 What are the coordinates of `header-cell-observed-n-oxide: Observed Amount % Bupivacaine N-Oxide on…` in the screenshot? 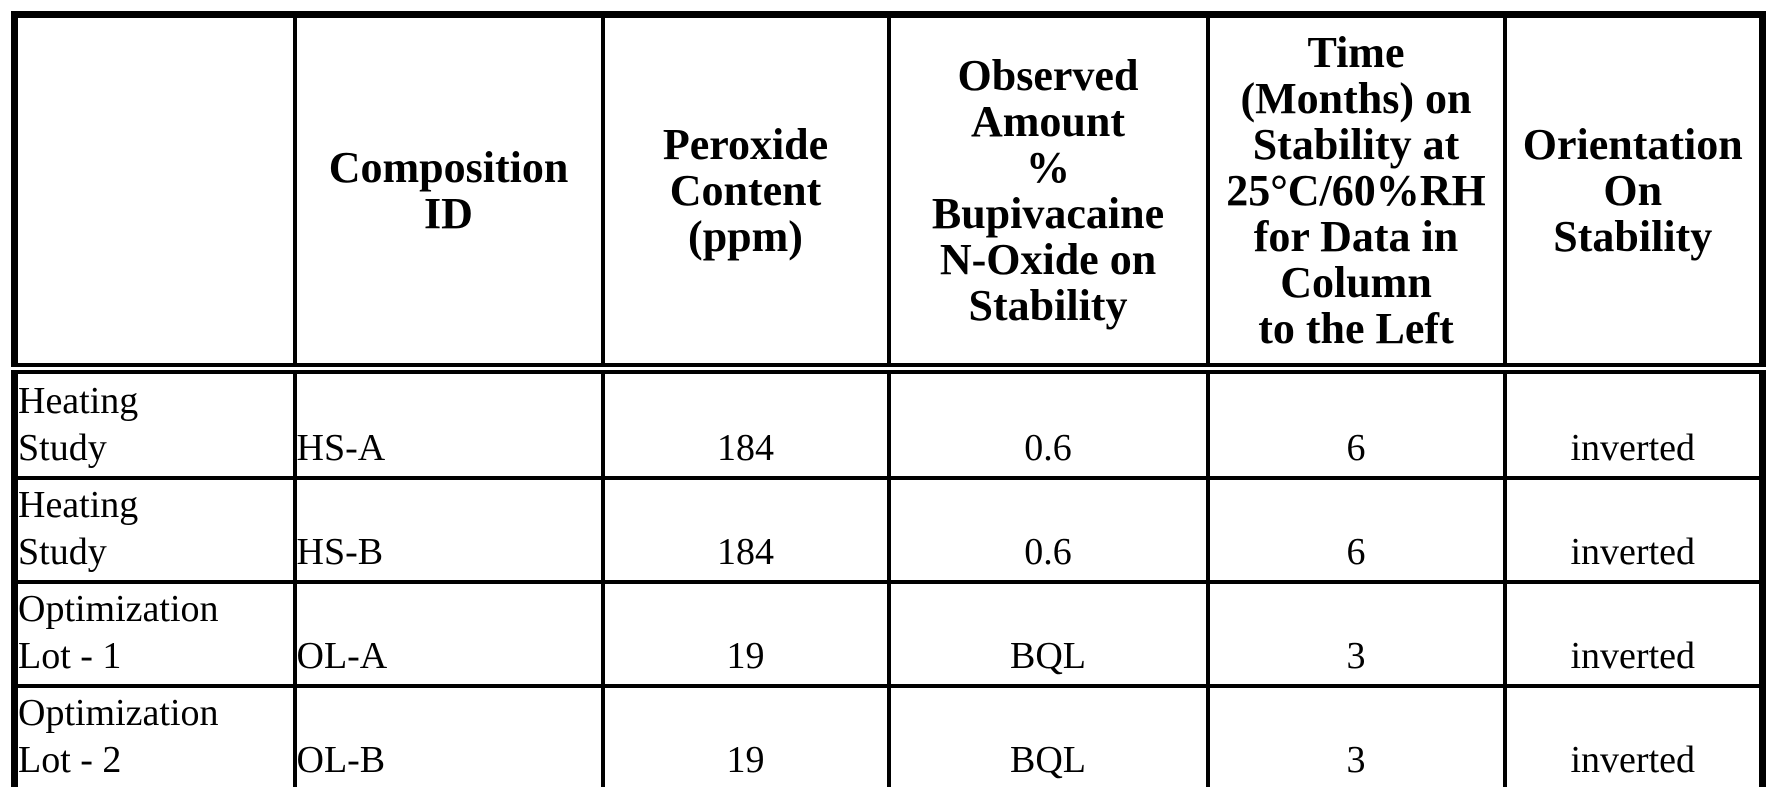 It's located at (1048, 193).